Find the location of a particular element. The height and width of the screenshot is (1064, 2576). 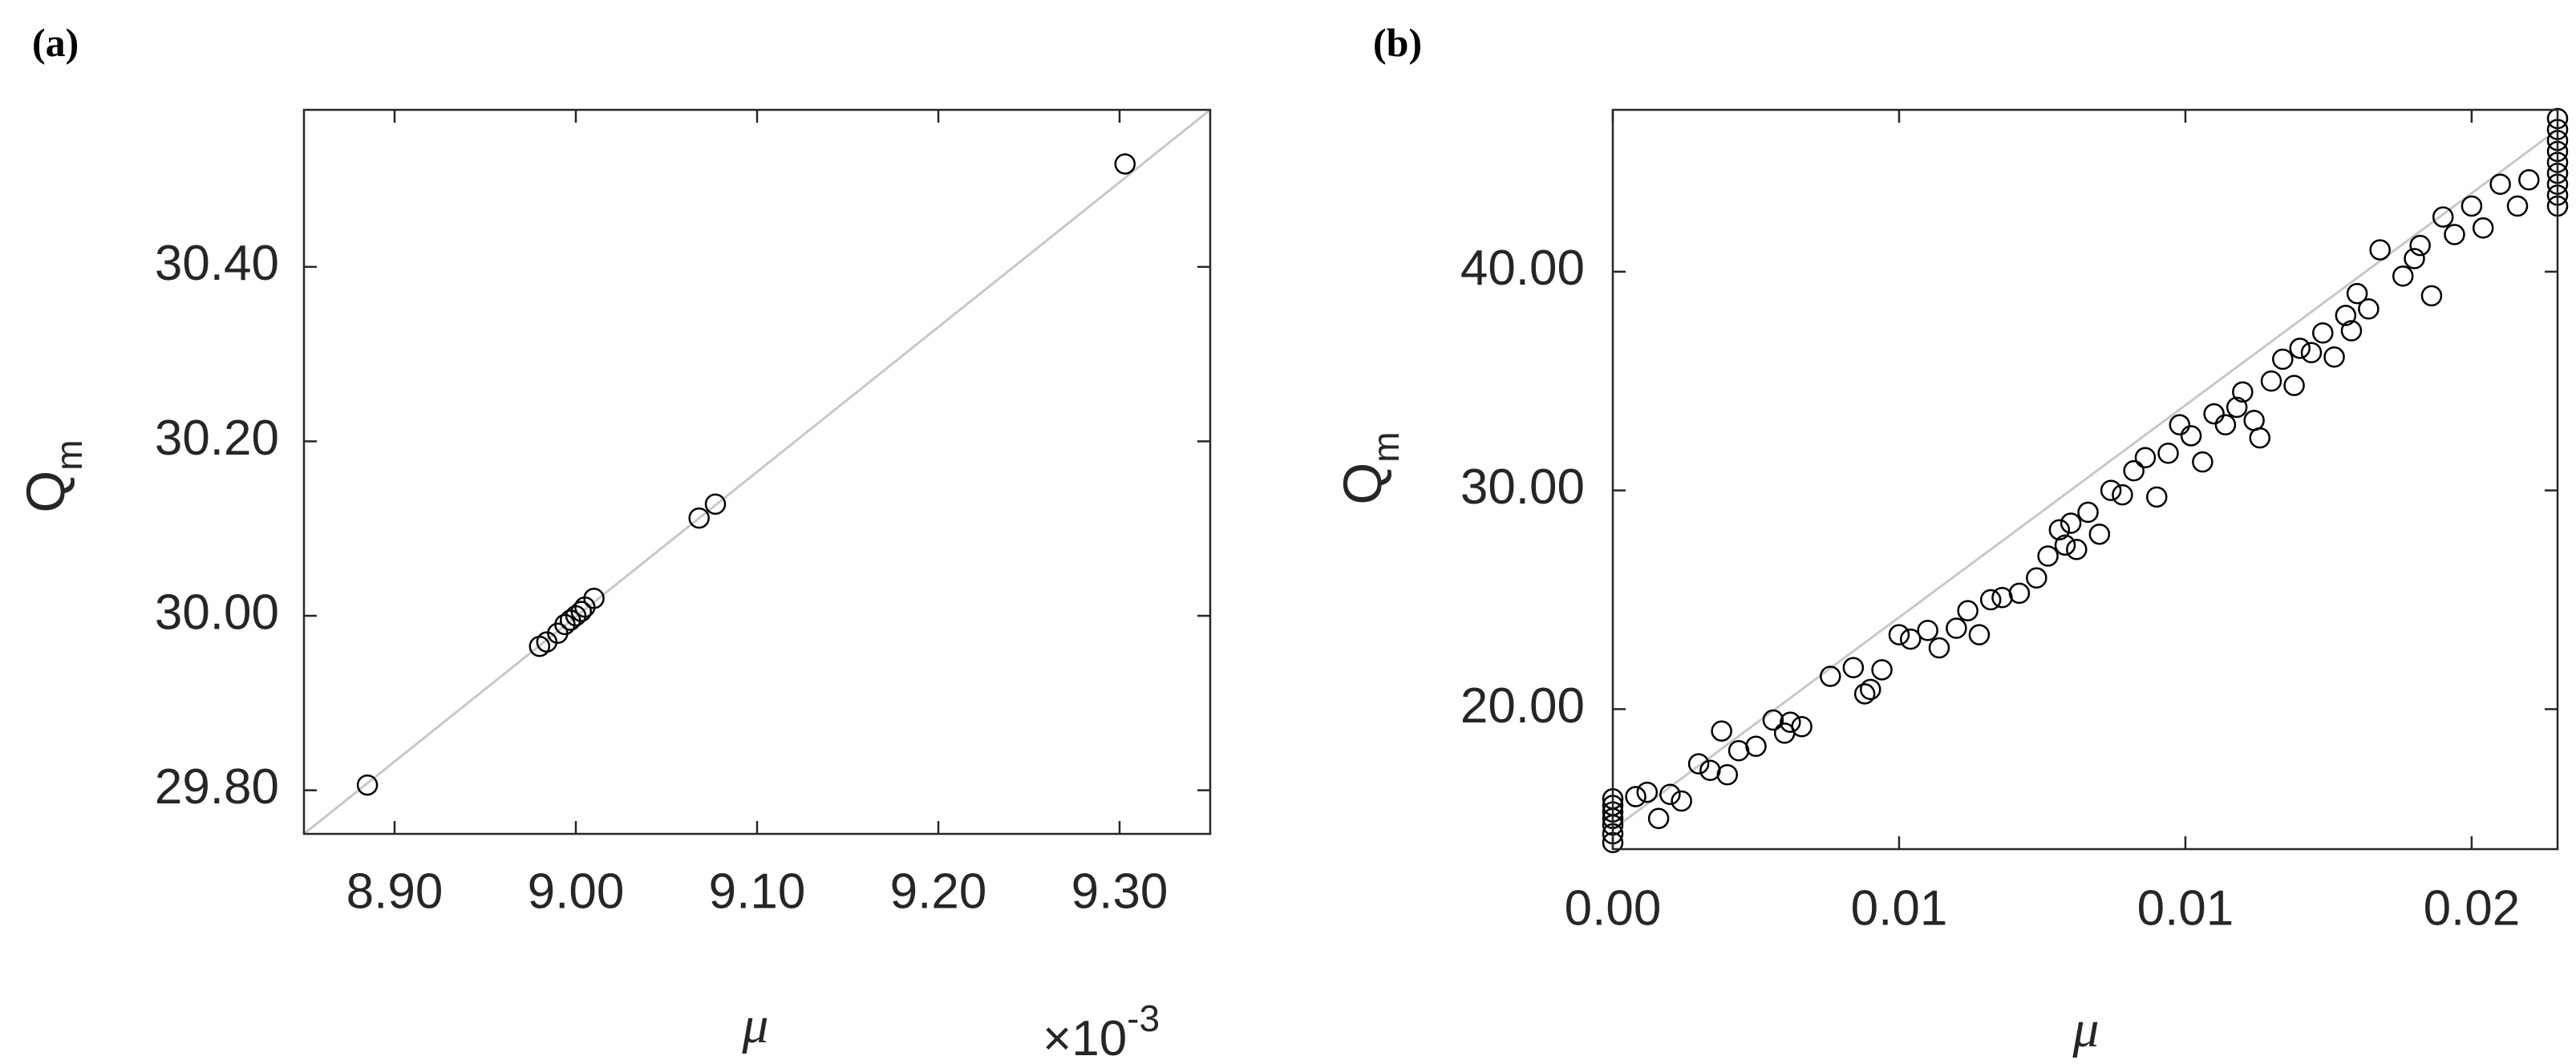

panel-label: (a) is located at coordinates (55, 42).